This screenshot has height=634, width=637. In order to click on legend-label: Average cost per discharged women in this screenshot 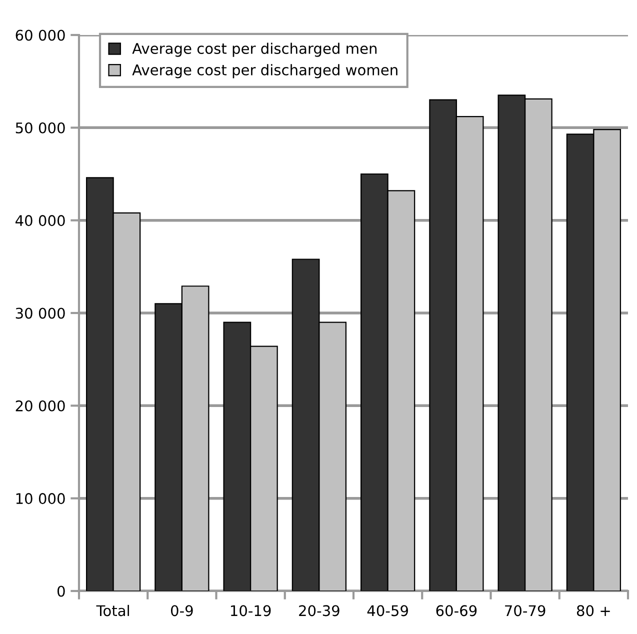, I will do `click(265, 71)`.